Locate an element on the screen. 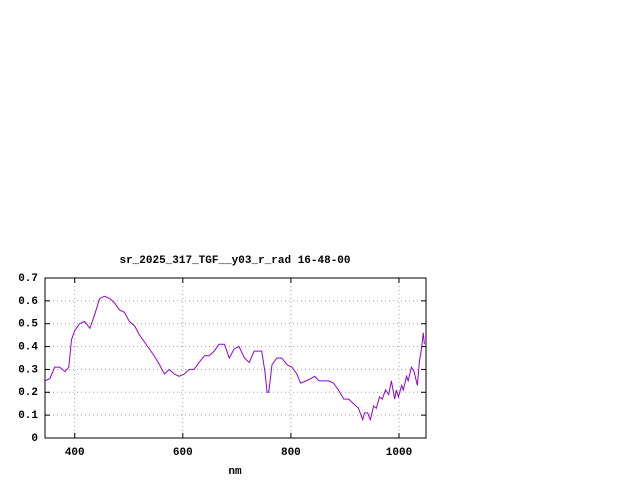  y-tick-label: 0.6 is located at coordinates (28, 302).